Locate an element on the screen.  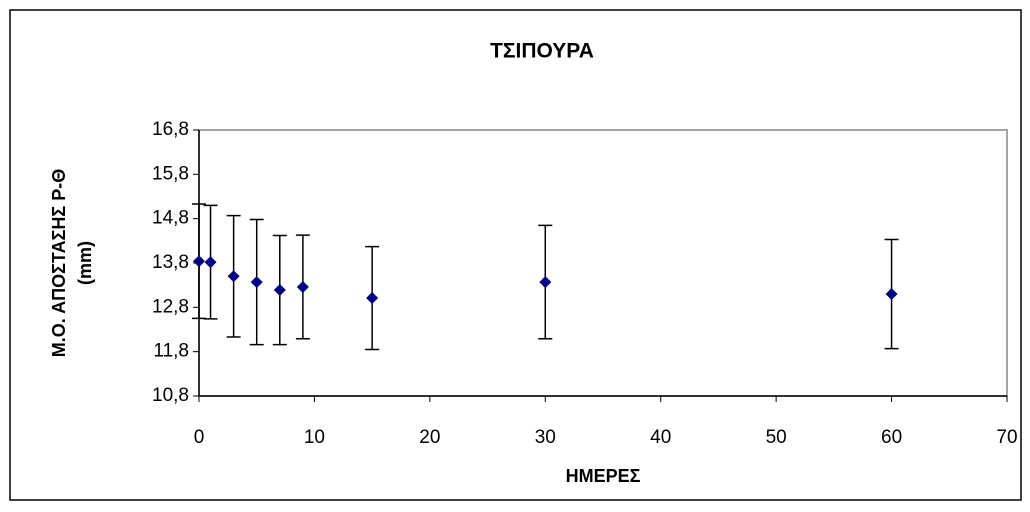
x-tick-label: 70 is located at coordinates (1006, 437).